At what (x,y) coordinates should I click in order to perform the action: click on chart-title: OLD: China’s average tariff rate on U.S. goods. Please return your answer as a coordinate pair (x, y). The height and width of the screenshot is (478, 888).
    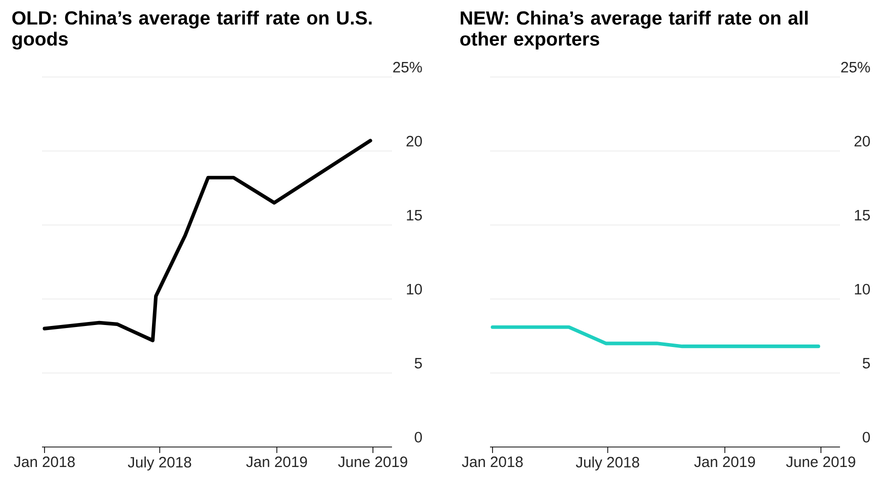
    Looking at the image, I should click on (192, 30).